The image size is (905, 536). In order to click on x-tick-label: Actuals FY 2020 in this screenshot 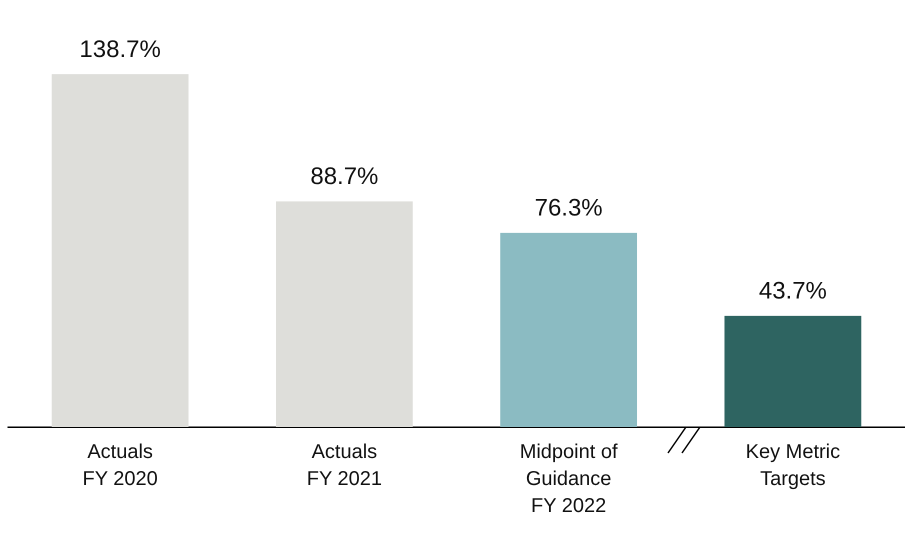, I will do `click(120, 465)`.